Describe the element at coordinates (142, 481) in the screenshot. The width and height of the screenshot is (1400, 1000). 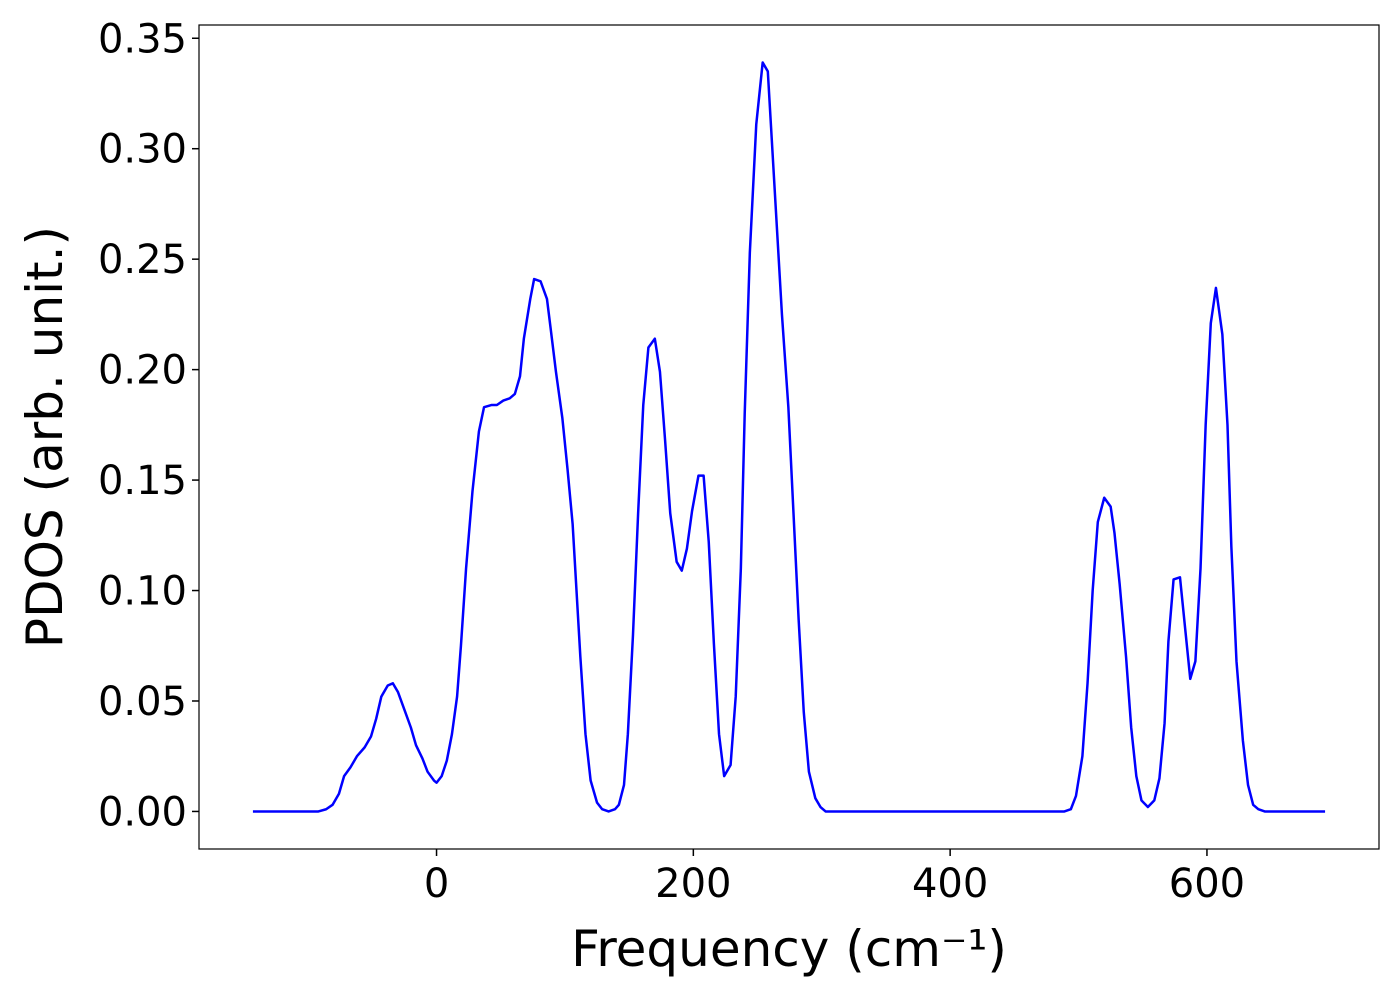
I see `y-tick-label: 0.15` at that location.